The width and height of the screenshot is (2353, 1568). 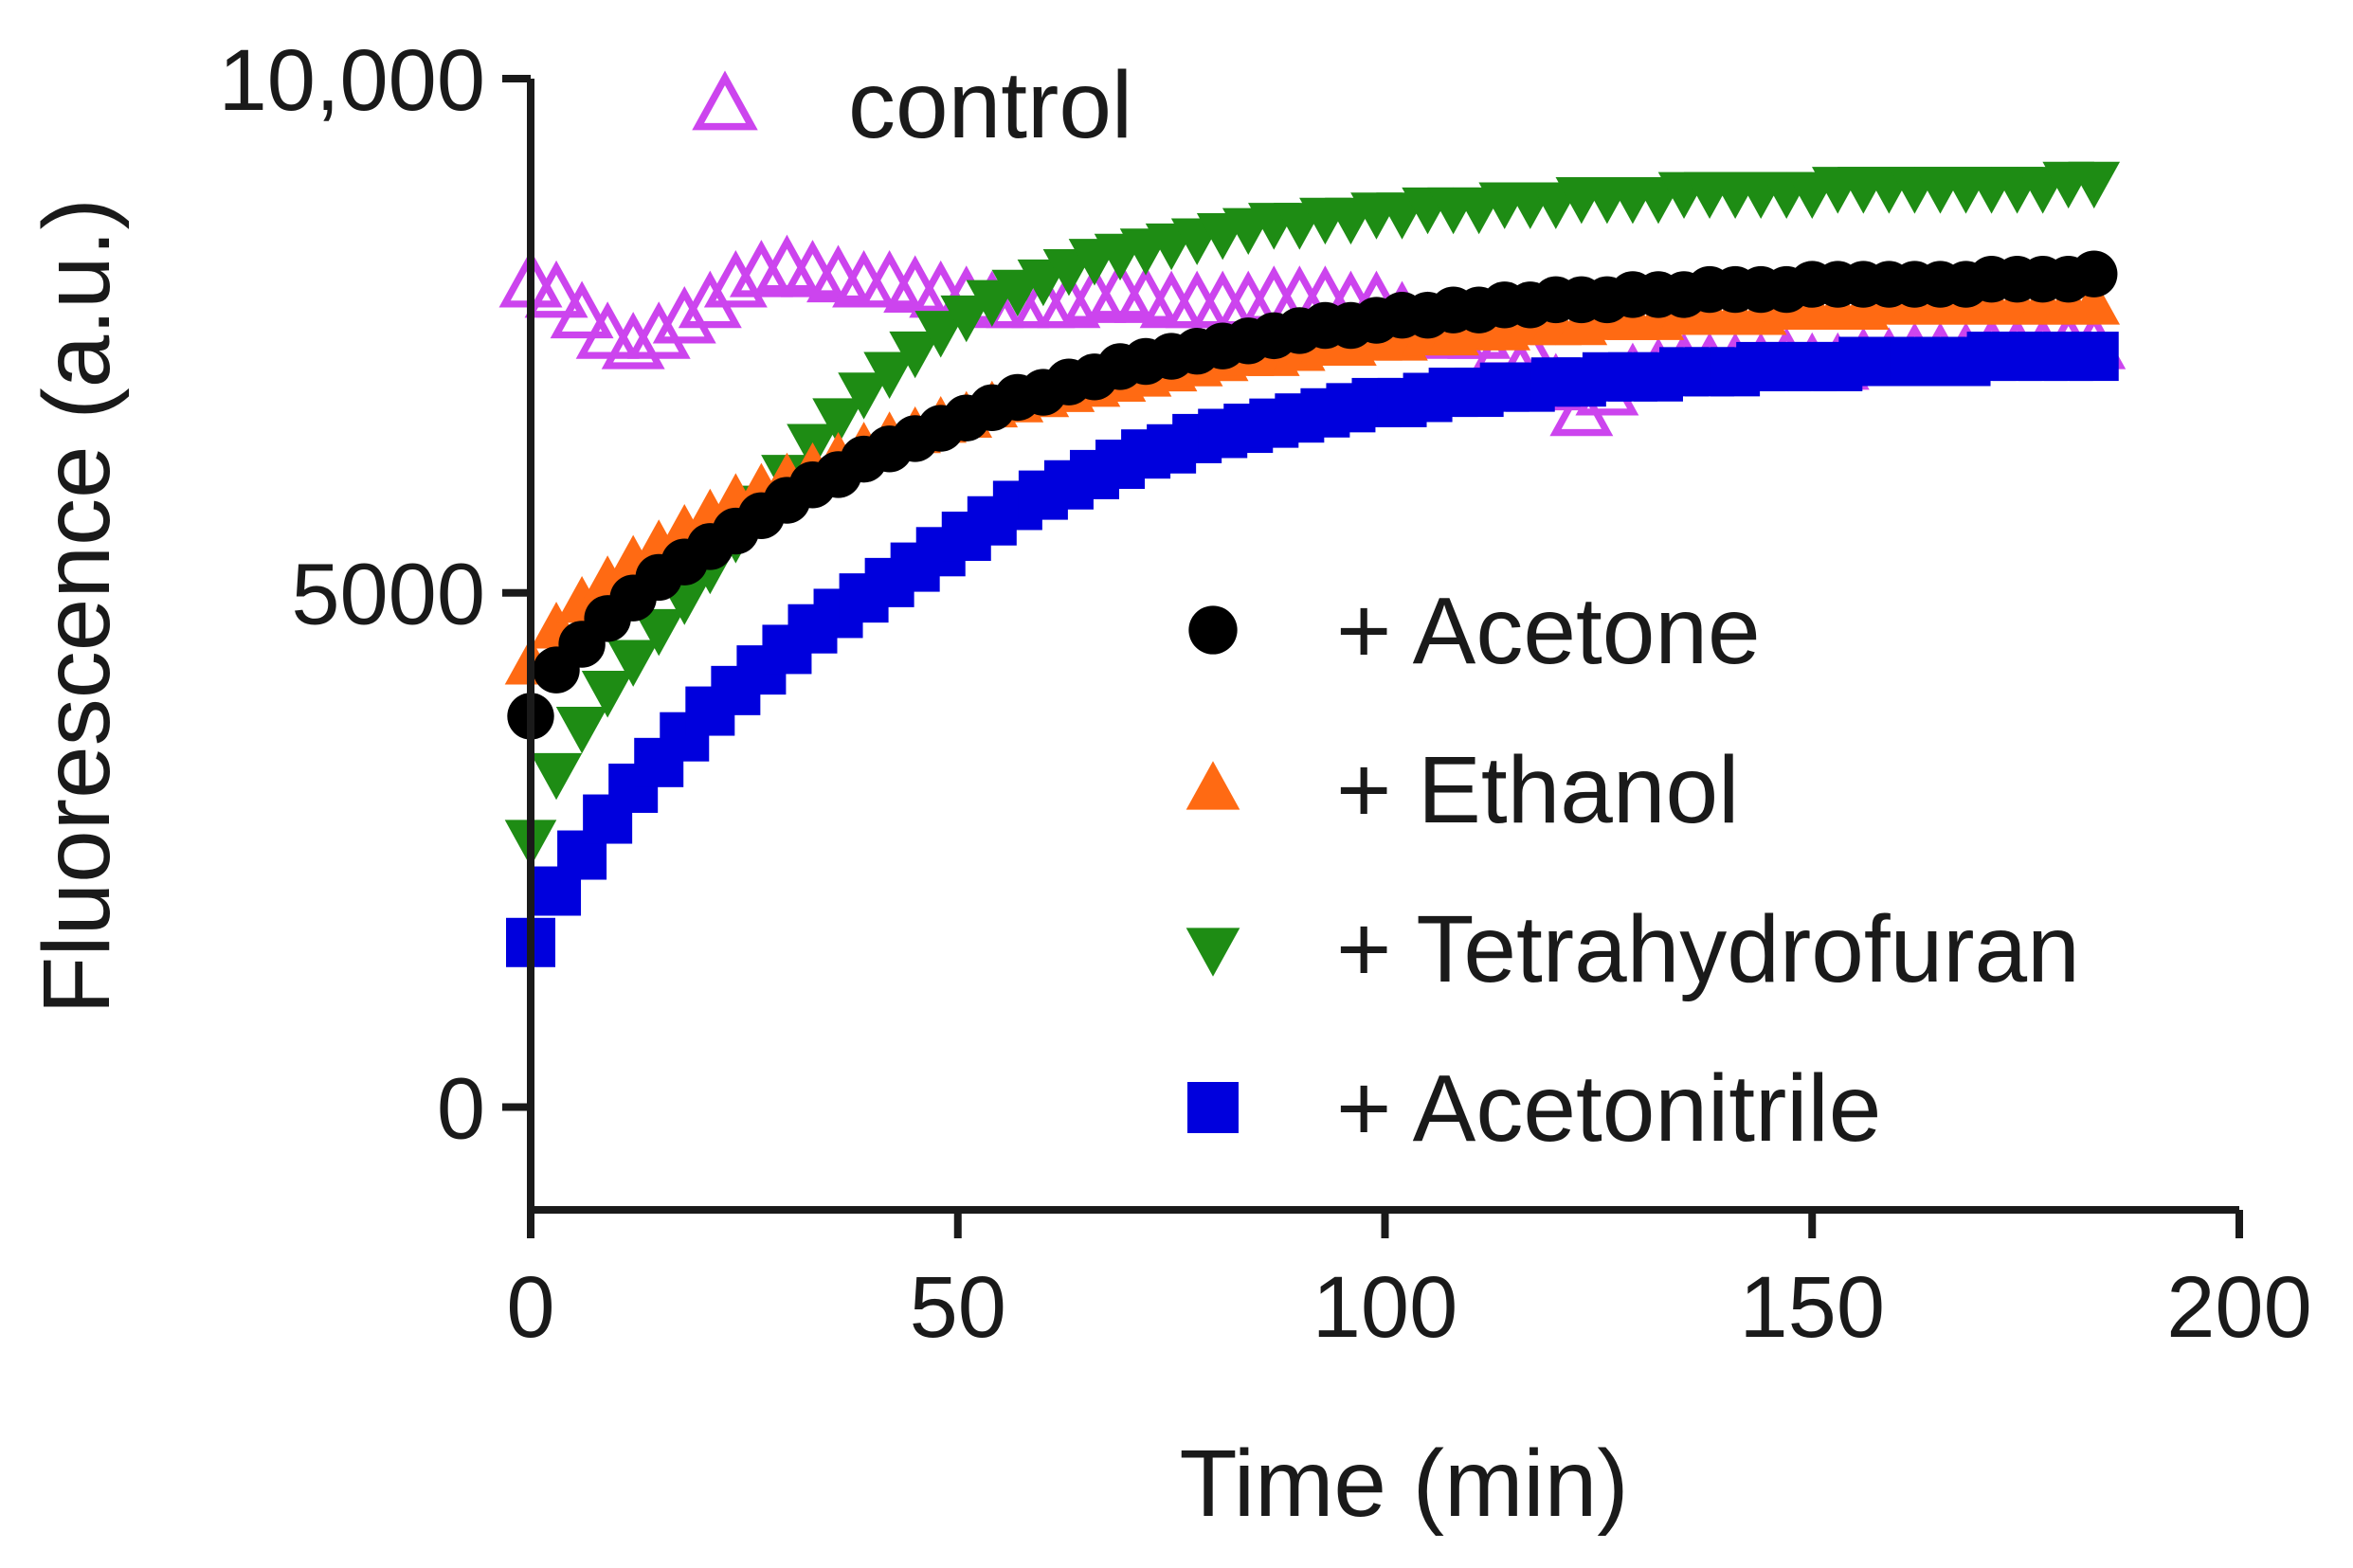 What do you see at coordinates (1813, 1307) in the screenshot?
I see `x-tick-label: 150` at bounding box center [1813, 1307].